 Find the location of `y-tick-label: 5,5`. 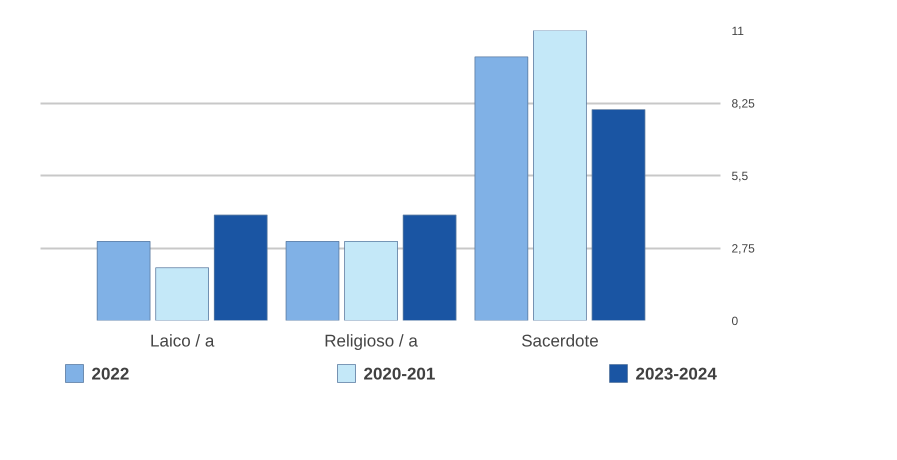

y-tick-label: 5,5 is located at coordinates (740, 176).